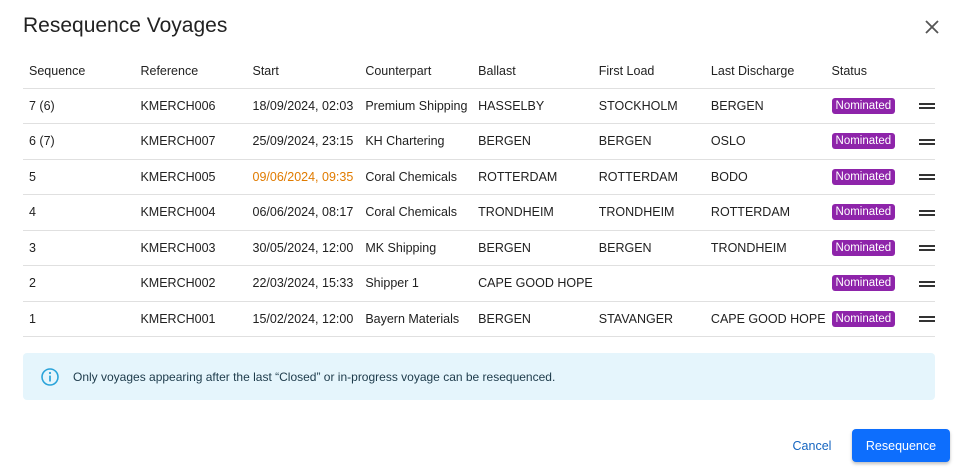 The image size is (958, 470). I want to click on dialog-title: Resequence Voyages, so click(125, 25).